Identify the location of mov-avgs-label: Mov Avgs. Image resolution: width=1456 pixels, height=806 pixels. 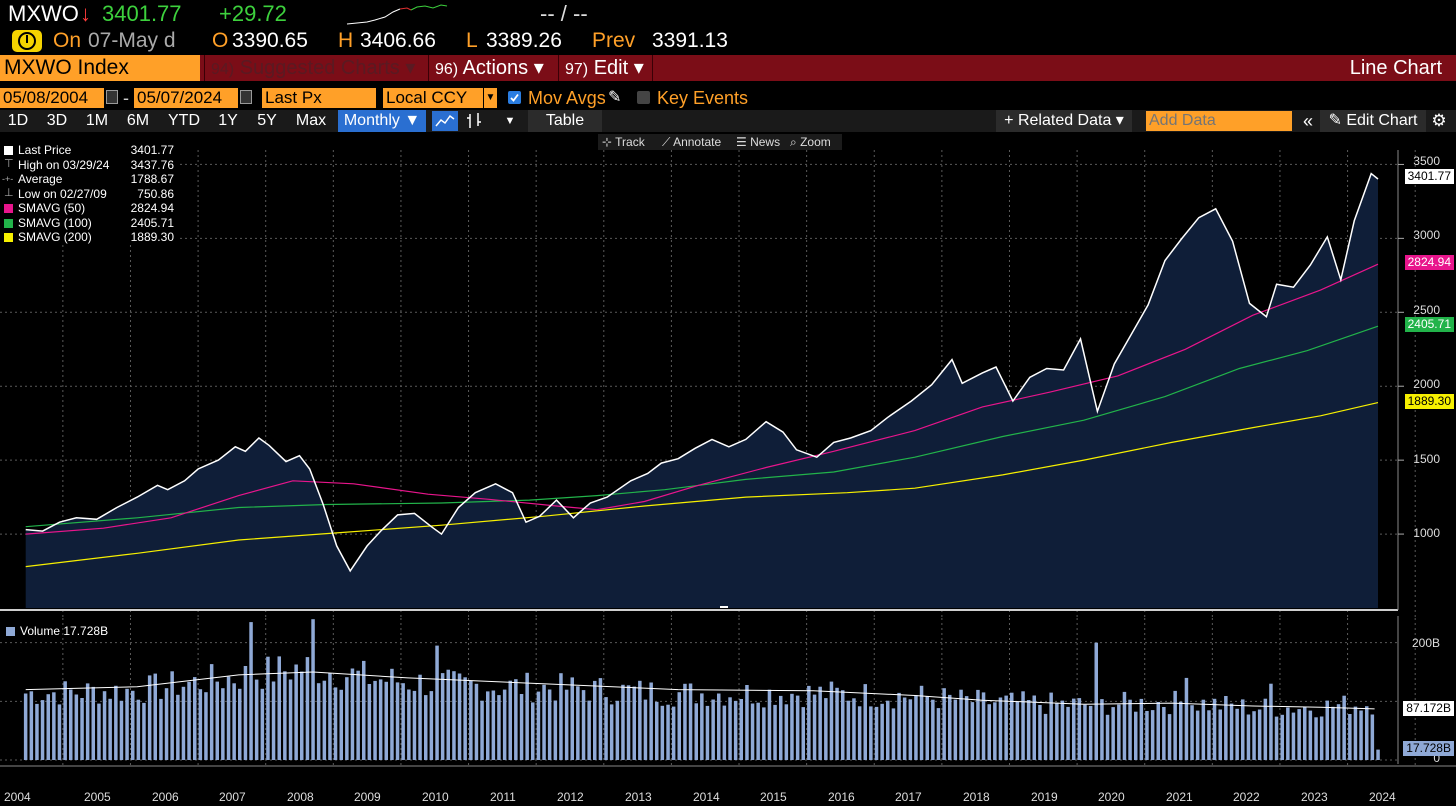
(567, 98).